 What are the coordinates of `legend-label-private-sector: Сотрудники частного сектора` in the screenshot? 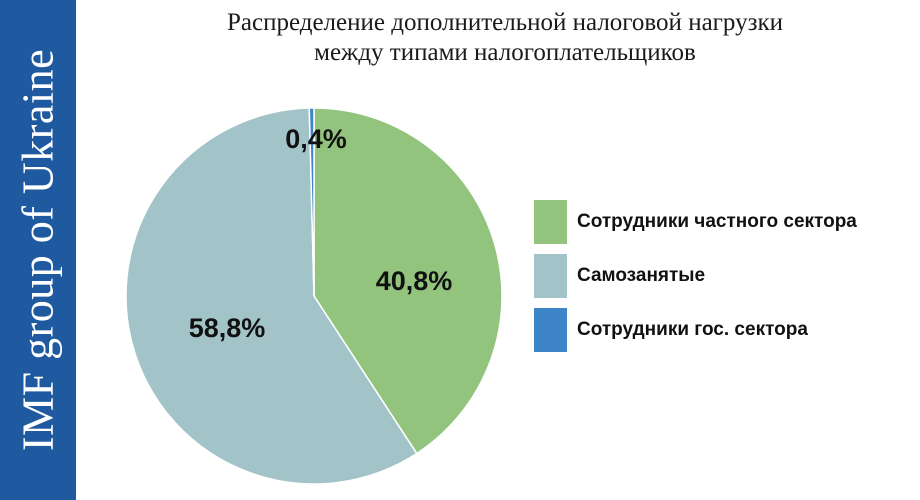 It's located at (717, 221).